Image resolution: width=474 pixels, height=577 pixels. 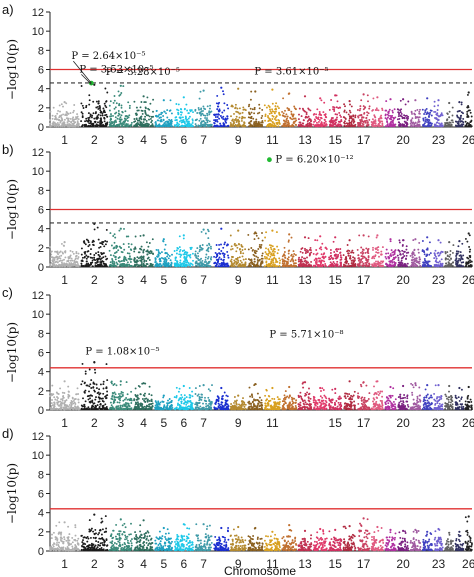 I want to click on y-tick-label: 4, so click(x=41, y=230).